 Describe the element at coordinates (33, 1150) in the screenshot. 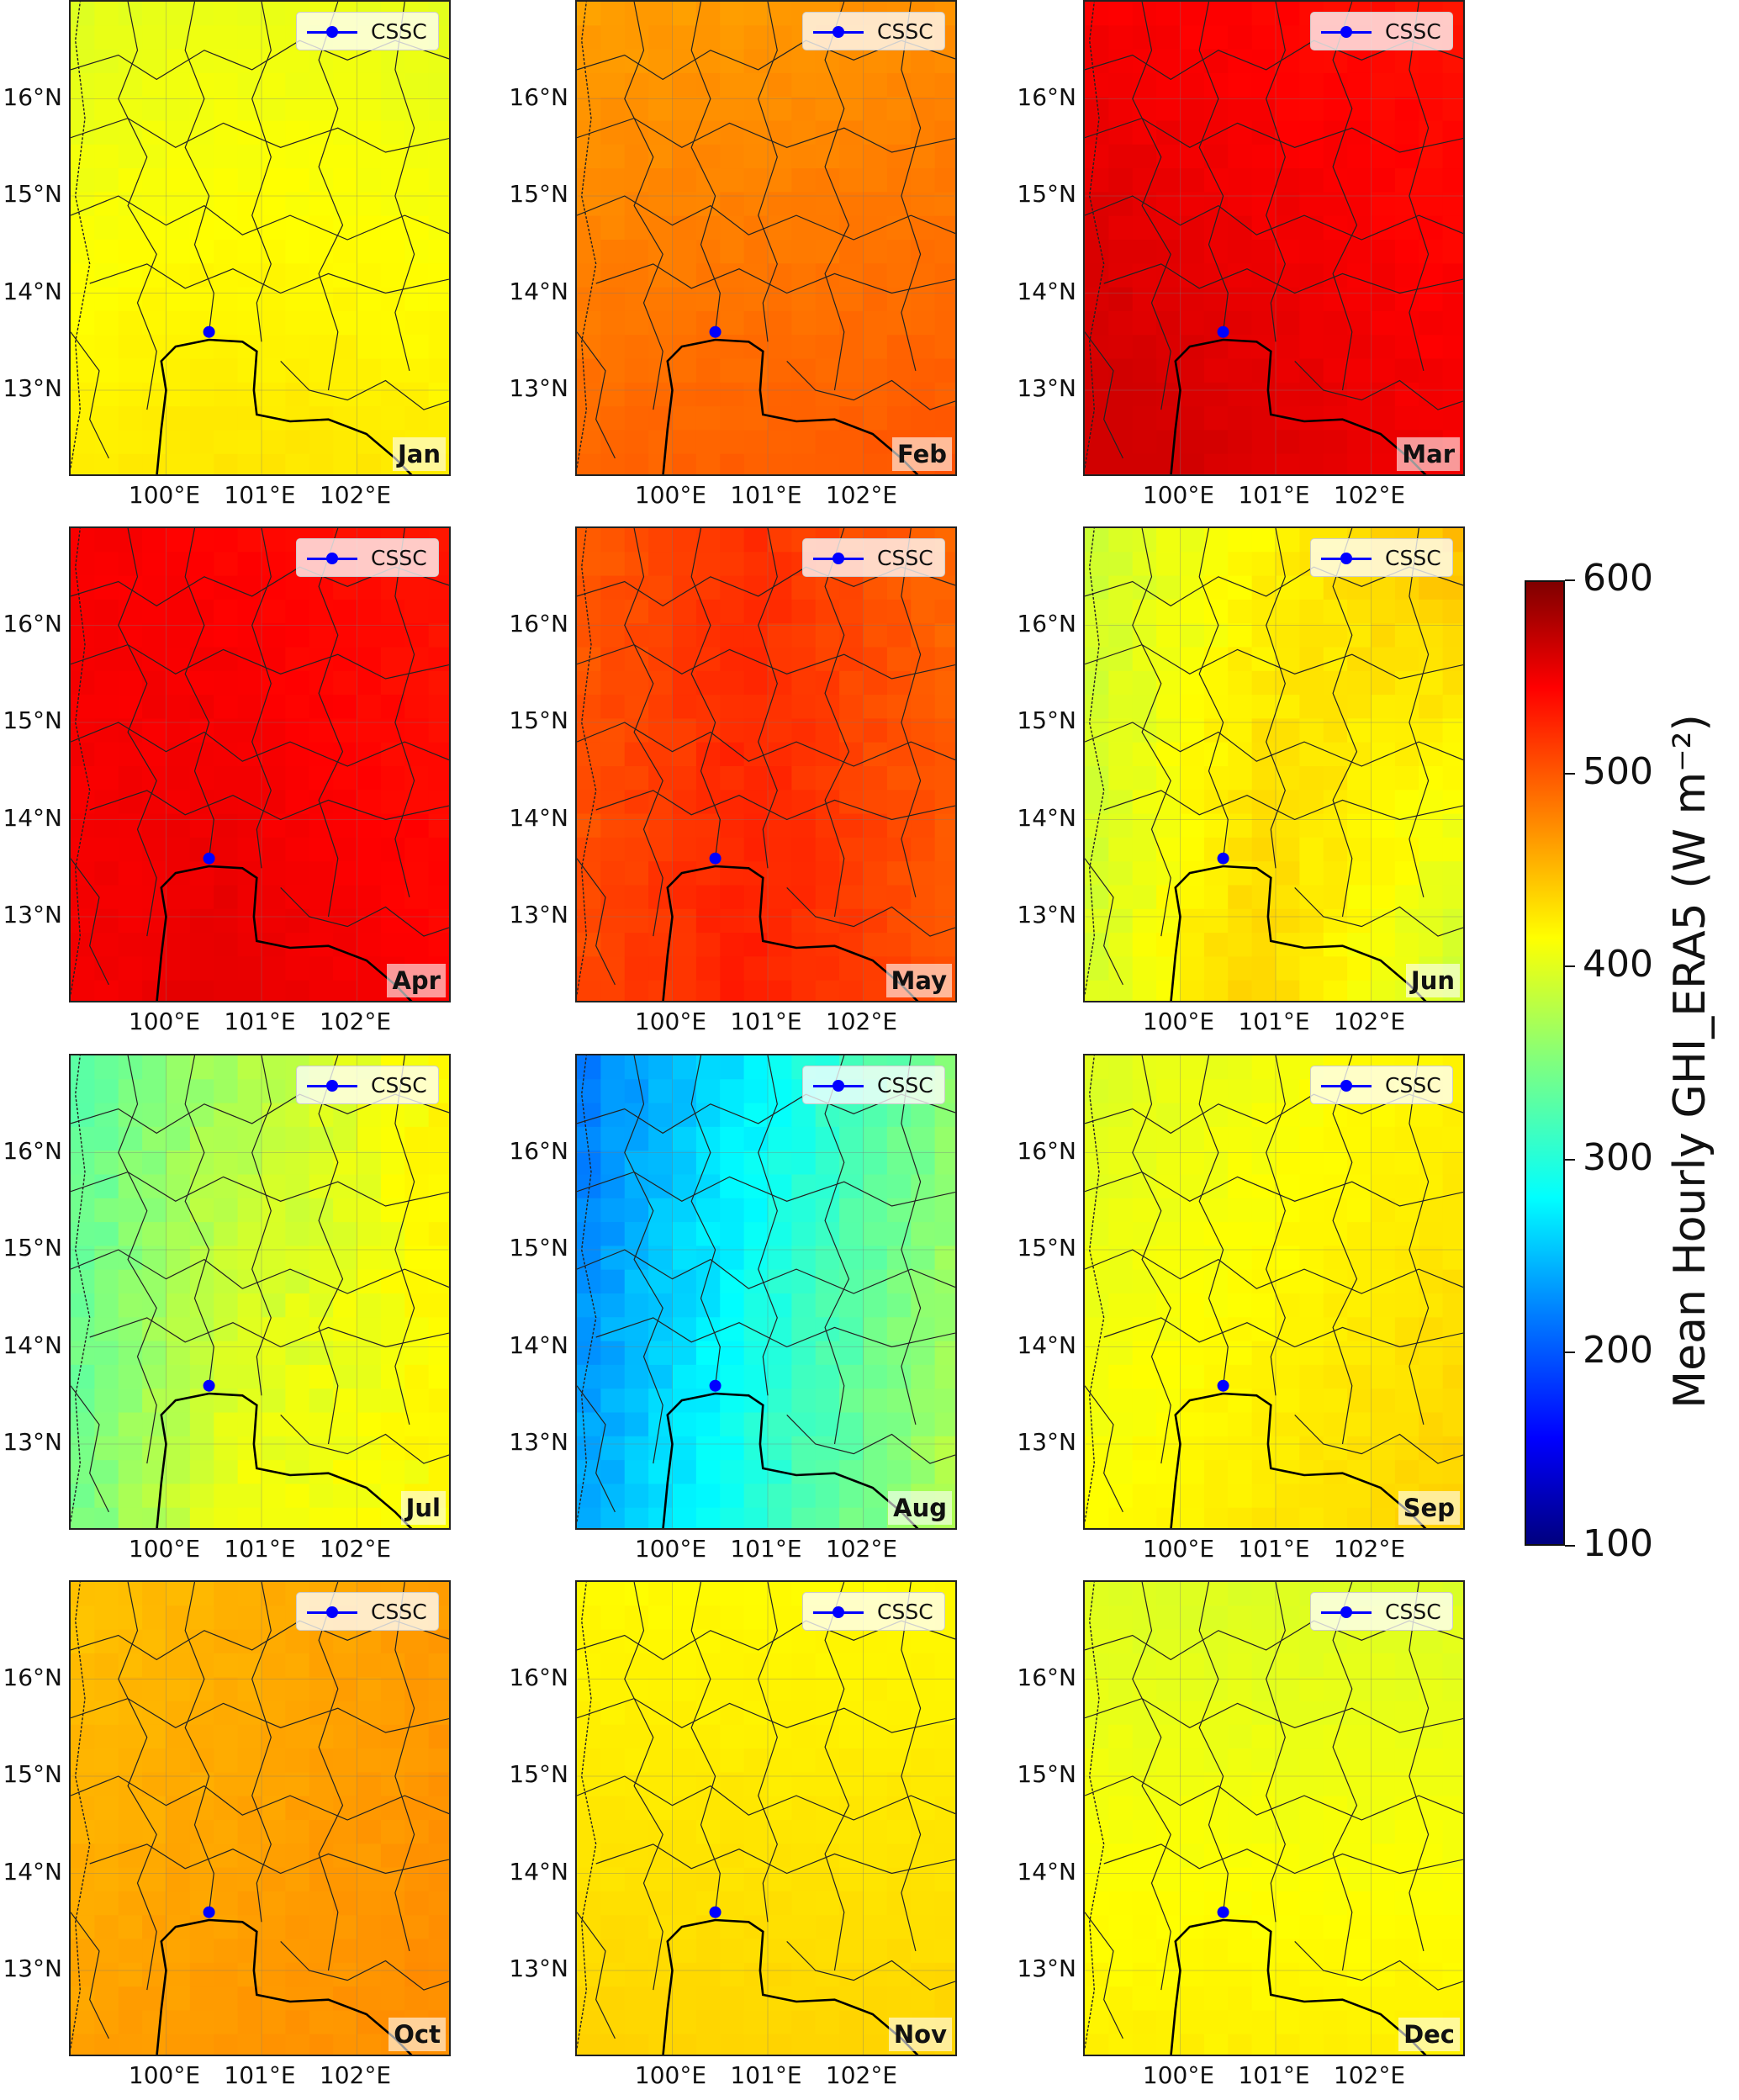

I see `lat-tick-label: 16°N` at that location.